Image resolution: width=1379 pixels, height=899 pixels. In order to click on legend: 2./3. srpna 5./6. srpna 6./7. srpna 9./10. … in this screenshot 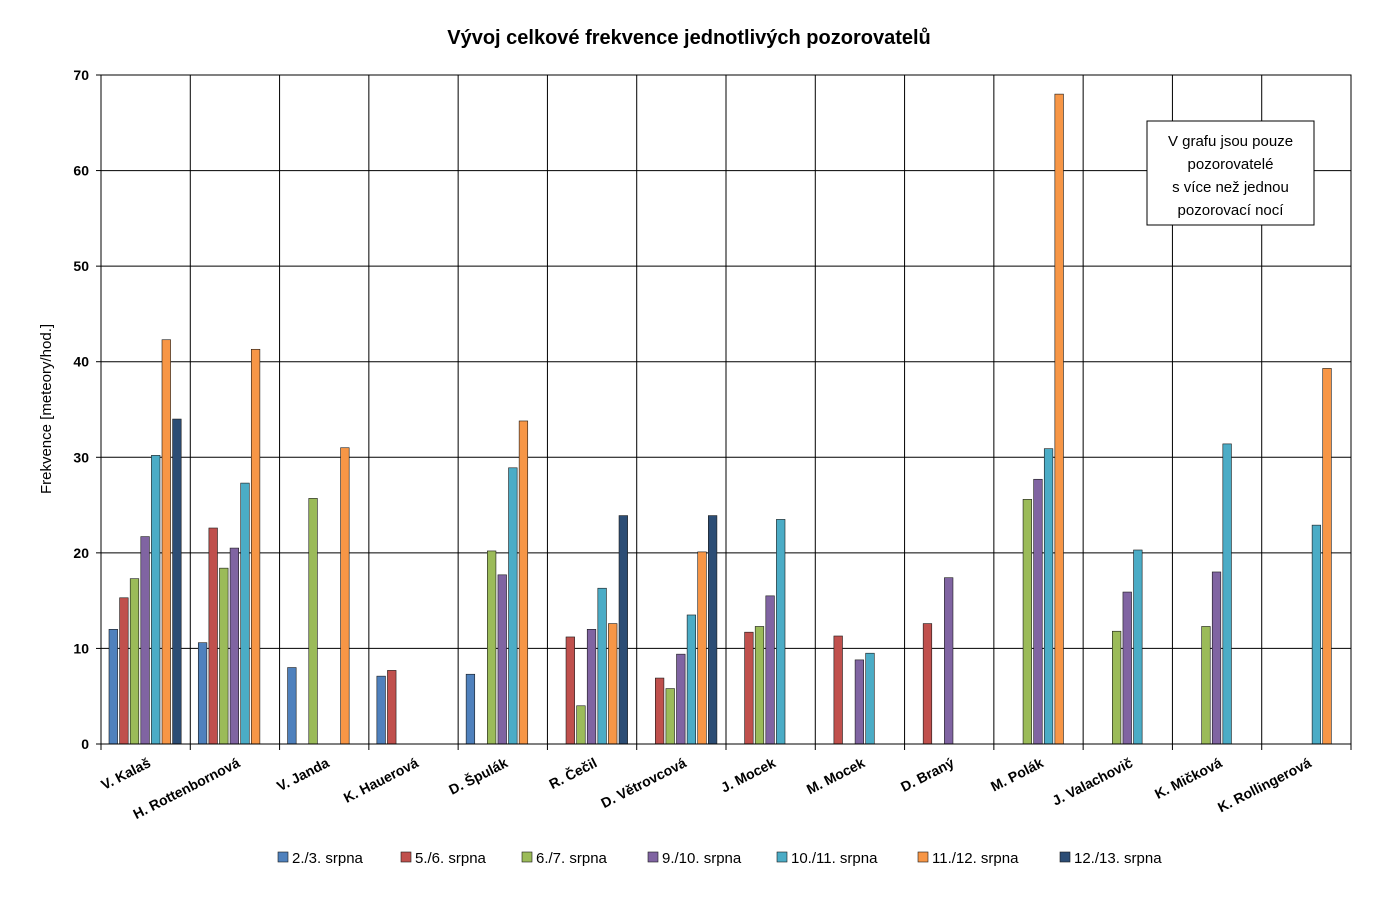, I will do `click(719, 858)`.